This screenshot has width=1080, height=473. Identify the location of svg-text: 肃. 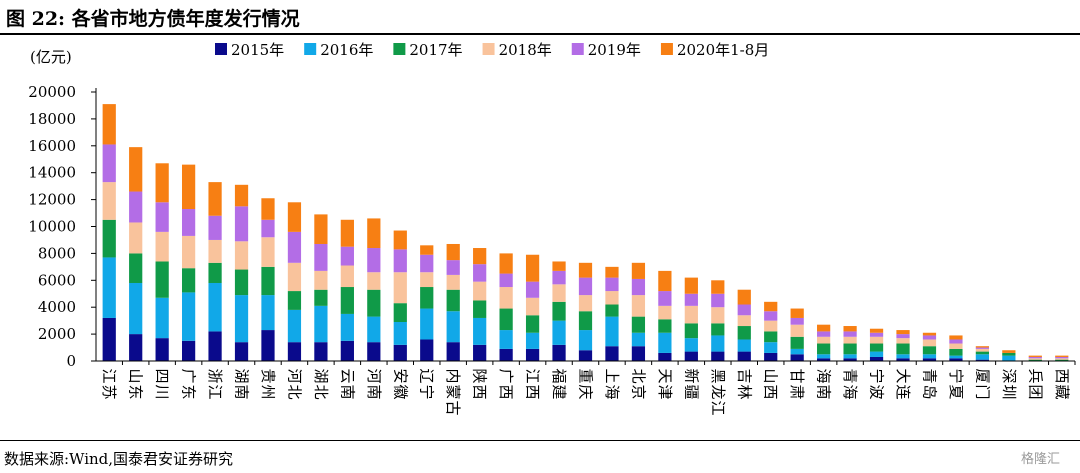
(797, 391).